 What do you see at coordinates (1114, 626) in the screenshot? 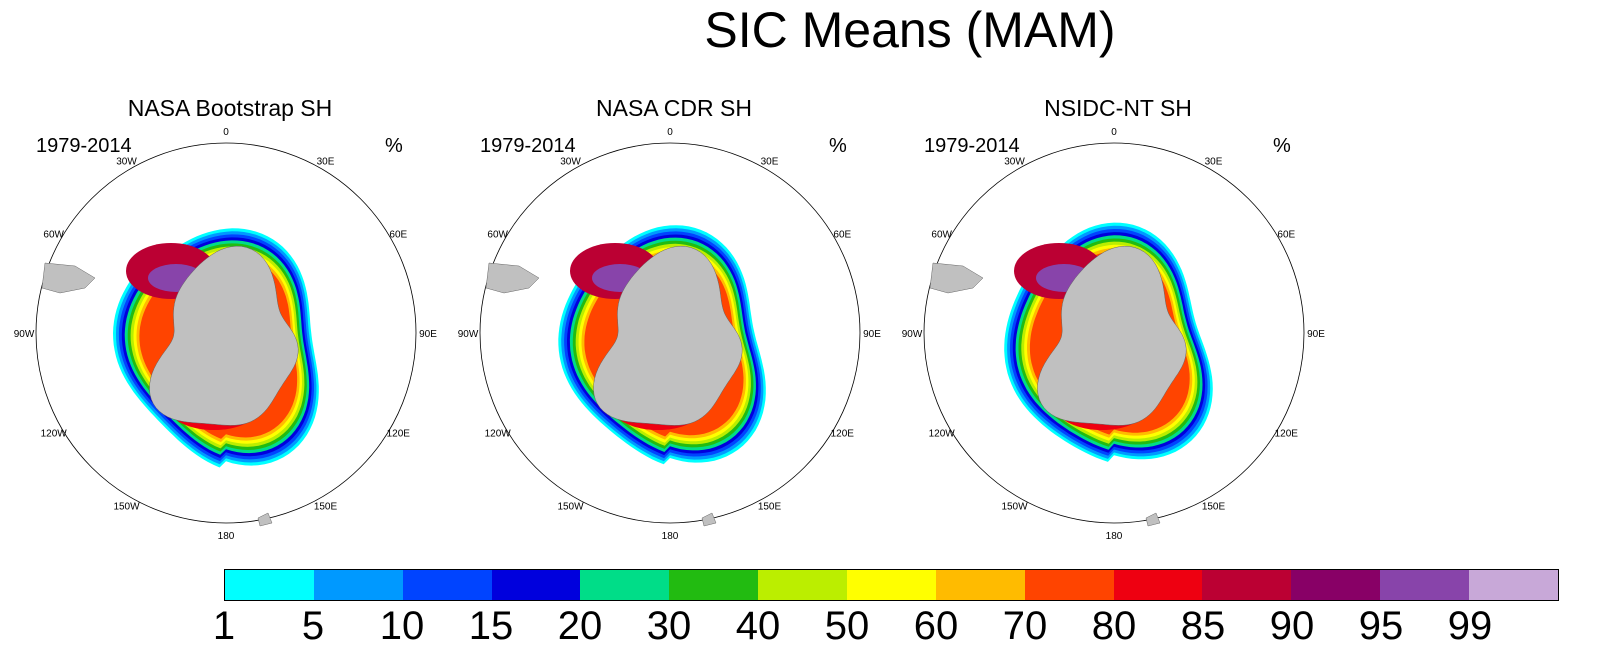
I see `colorbar-tick-label: 80` at bounding box center [1114, 626].